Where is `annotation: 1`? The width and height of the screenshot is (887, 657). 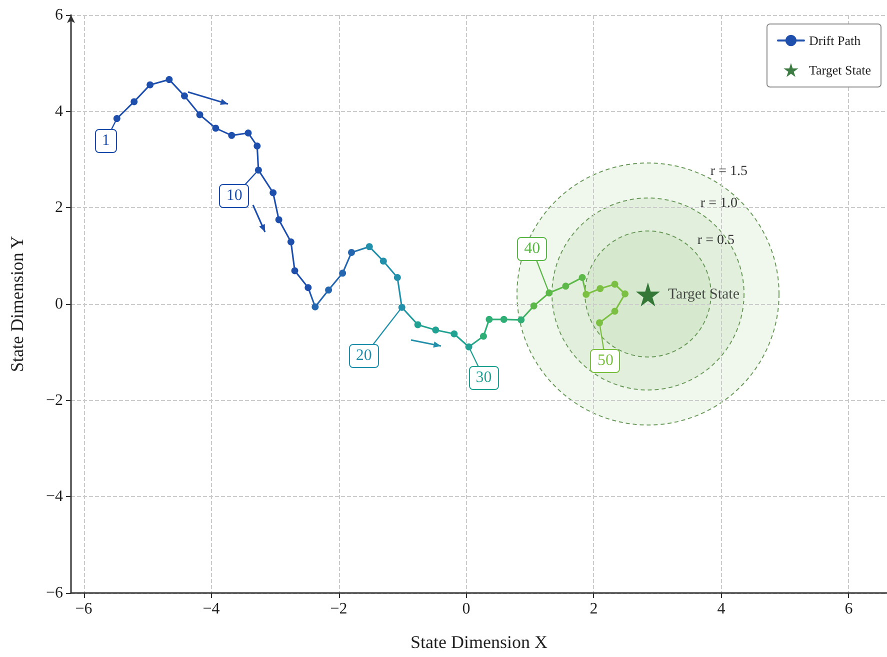 annotation: 1 is located at coordinates (105, 140).